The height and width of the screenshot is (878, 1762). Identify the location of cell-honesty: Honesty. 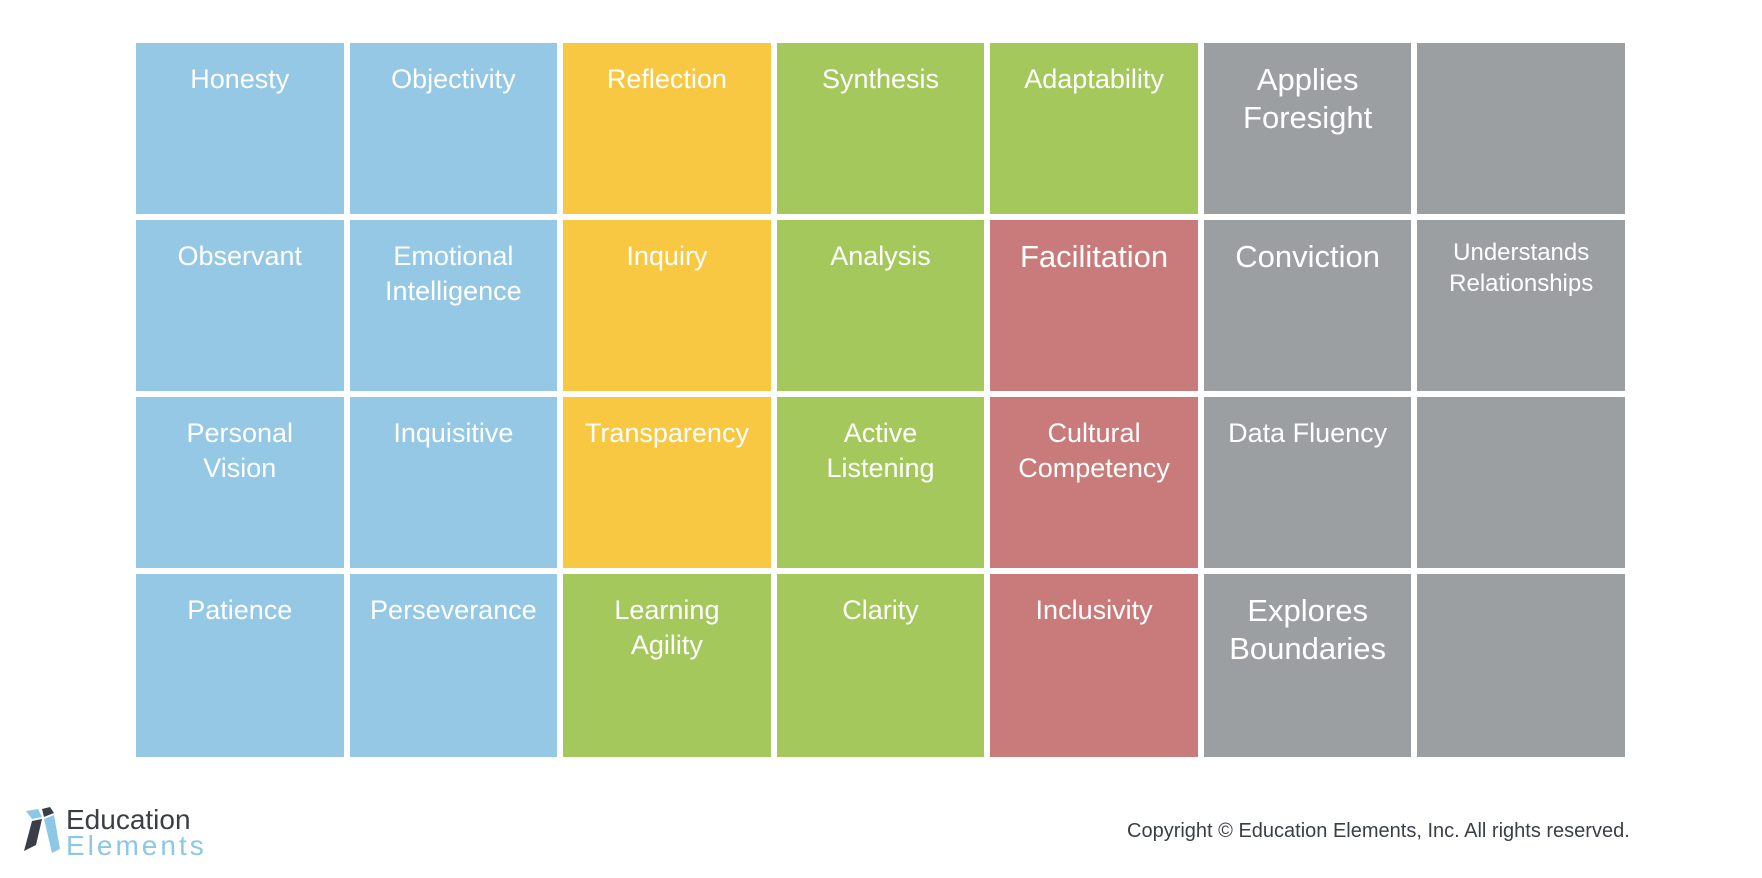
(240, 128).